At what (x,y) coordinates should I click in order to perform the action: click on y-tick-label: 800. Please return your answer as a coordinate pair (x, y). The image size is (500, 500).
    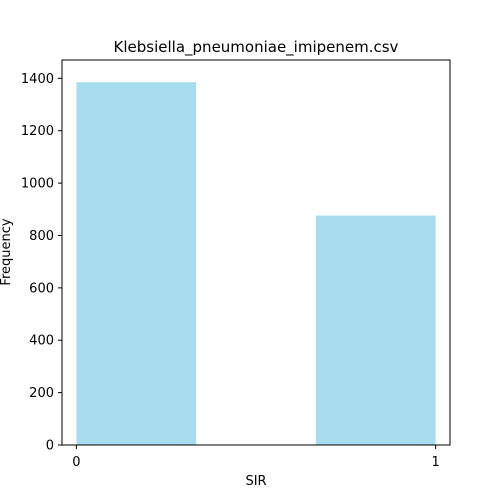
    Looking at the image, I should click on (41, 236).